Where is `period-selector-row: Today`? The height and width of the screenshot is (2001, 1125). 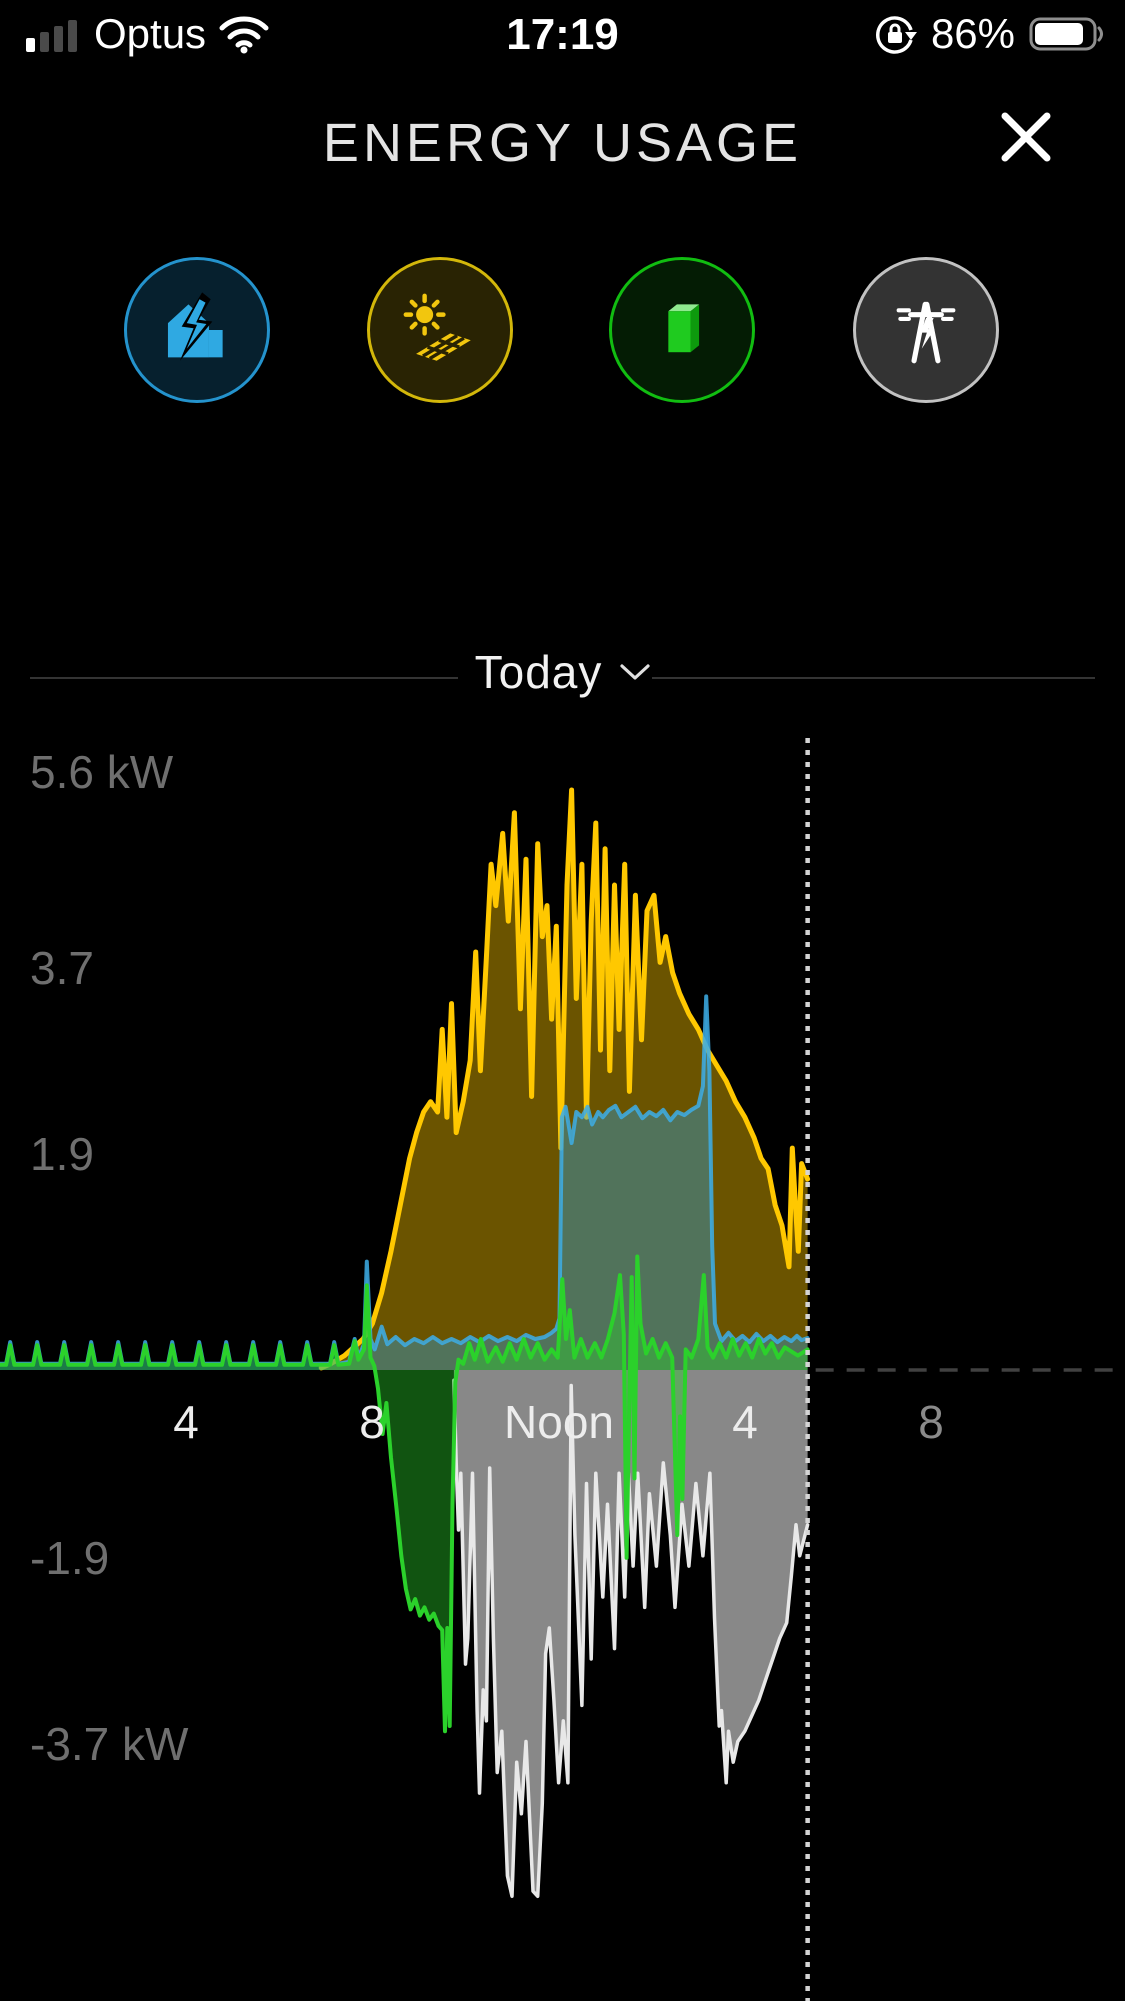 period-selector-row: Today is located at coordinates (562, 679).